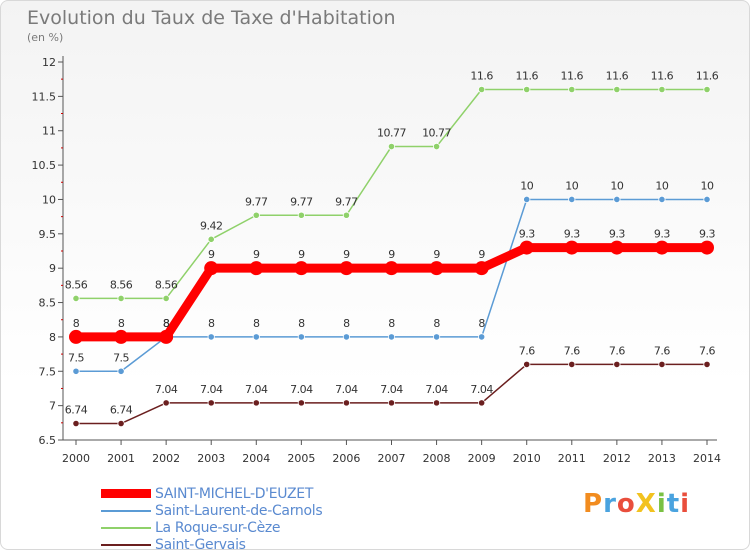 This screenshot has width=750, height=550. What do you see at coordinates (44, 96) in the screenshot?
I see `y-tick-label: 11.5` at bounding box center [44, 96].